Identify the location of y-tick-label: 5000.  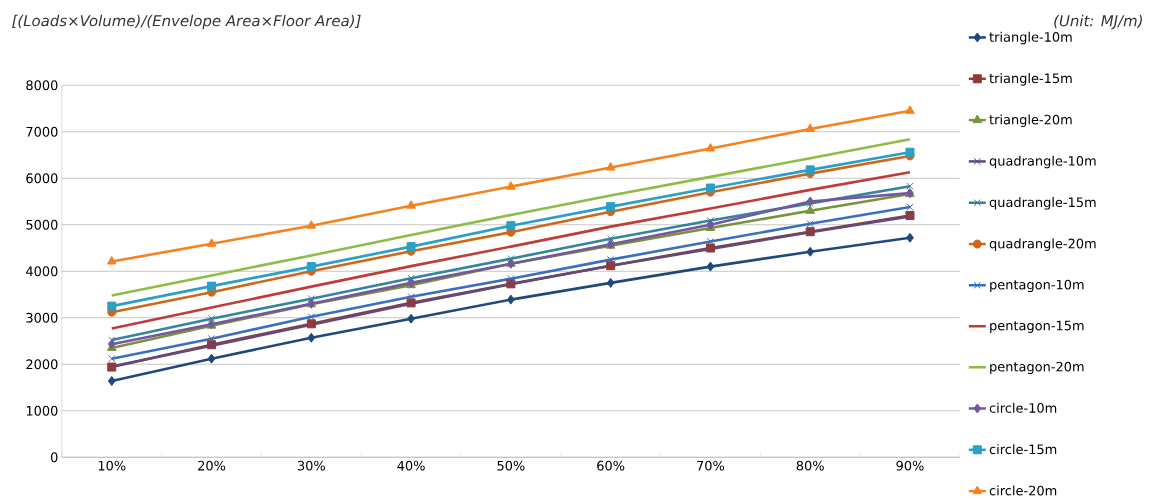
(42, 224).